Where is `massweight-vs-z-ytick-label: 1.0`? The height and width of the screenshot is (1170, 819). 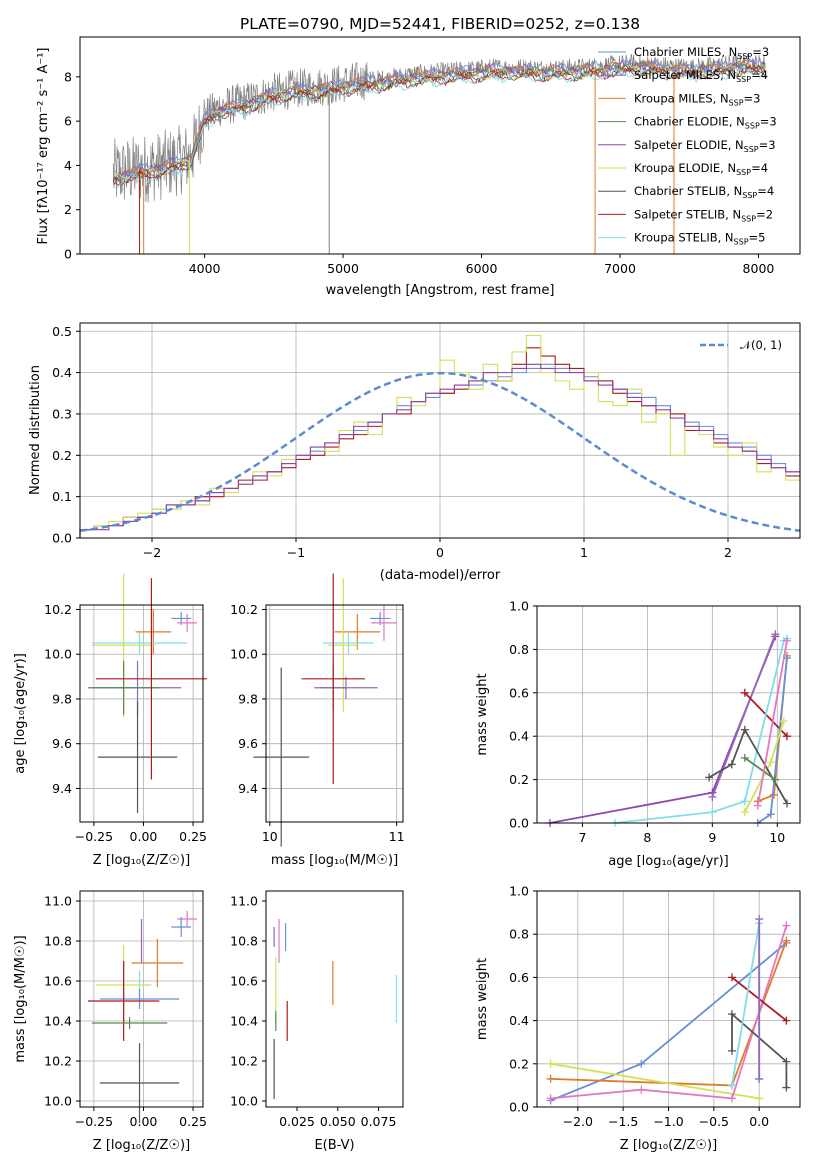
massweight-vs-z-ytick-label: 1.0 is located at coordinates (519, 891).